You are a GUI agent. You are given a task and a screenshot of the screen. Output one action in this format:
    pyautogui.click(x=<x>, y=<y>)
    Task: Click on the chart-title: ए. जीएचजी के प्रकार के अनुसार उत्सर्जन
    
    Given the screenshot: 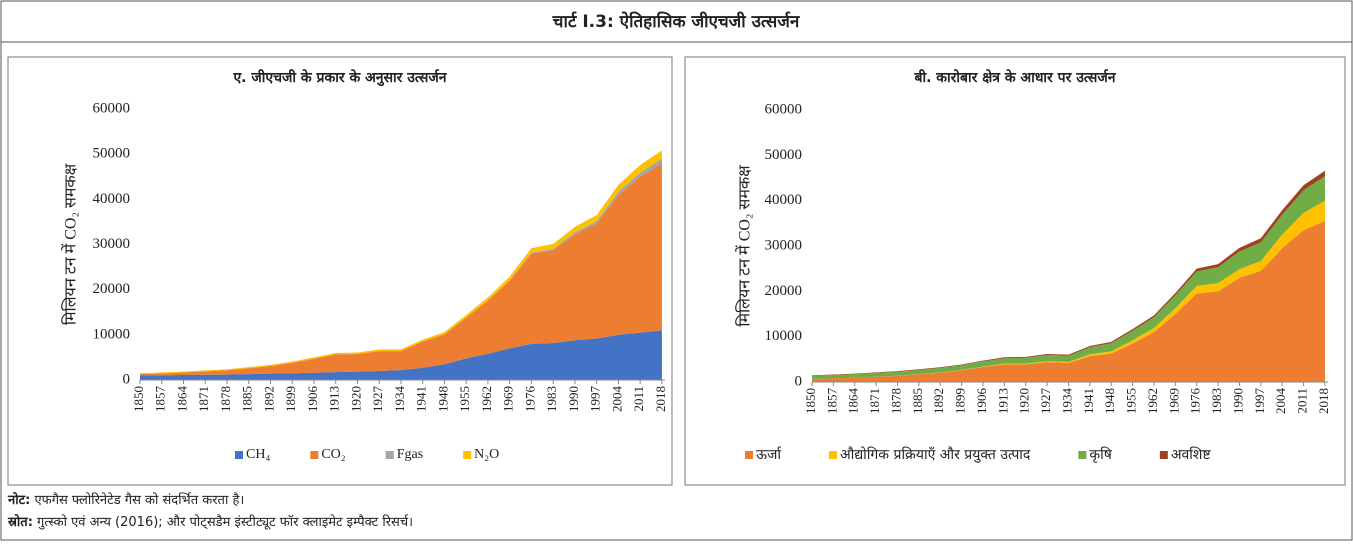 What is the action you would take?
    pyautogui.click(x=339, y=78)
    